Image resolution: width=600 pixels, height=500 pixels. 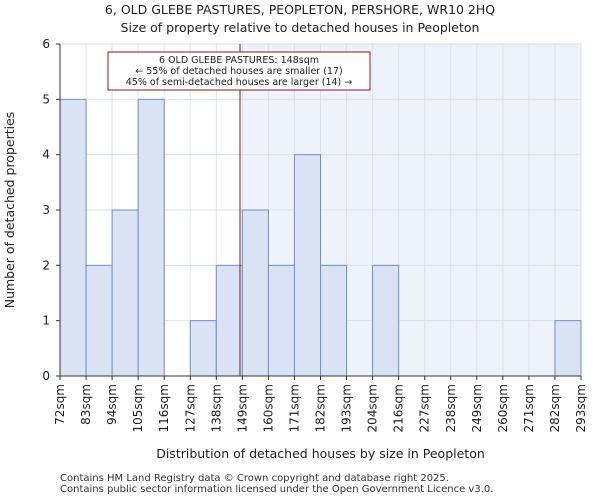 What do you see at coordinates (203, 348) in the screenshot?
I see `bar-127sqm` at bounding box center [203, 348].